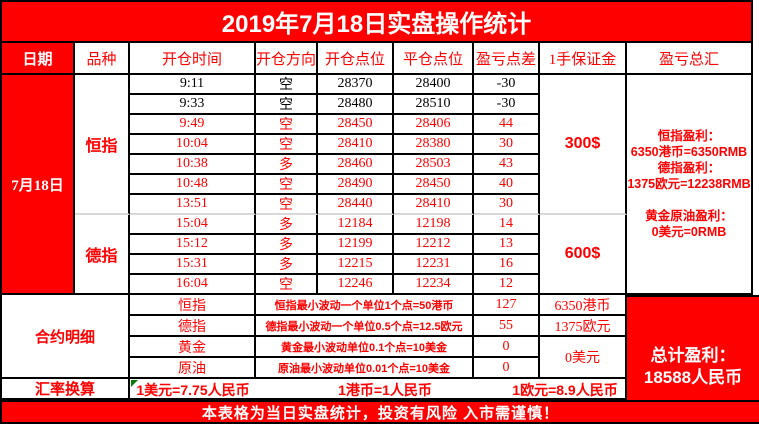 This screenshot has width=759, height=424. What do you see at coordinates (434, 205) in the screenshot?
I see `close-point-cell: 28410` at bounding box center [434, 205].